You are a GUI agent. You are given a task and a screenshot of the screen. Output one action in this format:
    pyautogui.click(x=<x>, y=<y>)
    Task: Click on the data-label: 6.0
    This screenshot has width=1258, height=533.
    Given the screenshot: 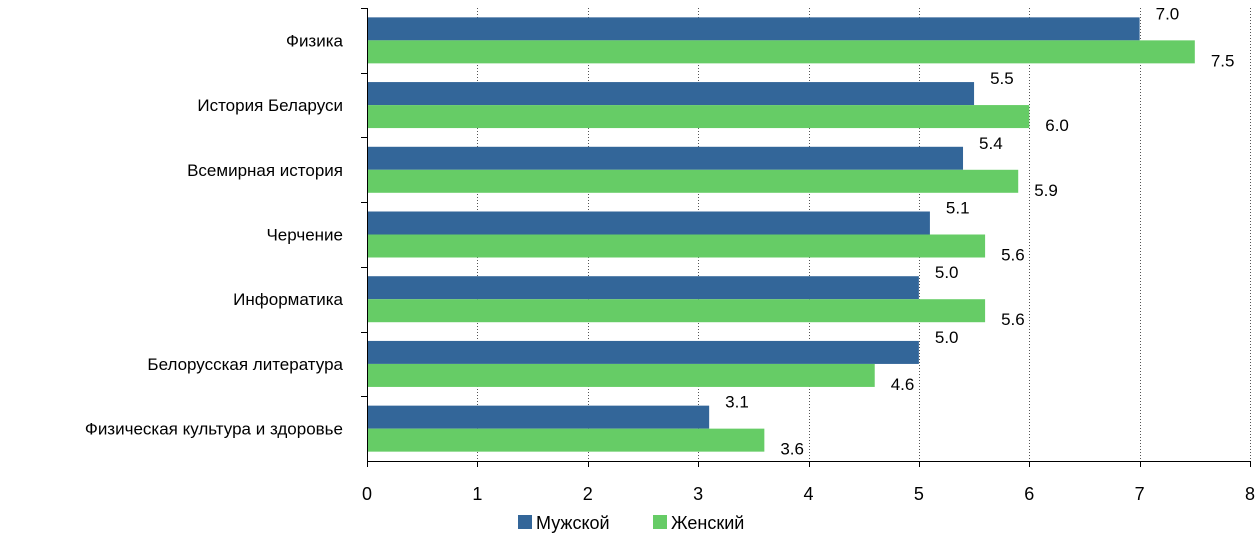 What is the action you would take?
    pyautogui.click(x=1057, y=125)
    